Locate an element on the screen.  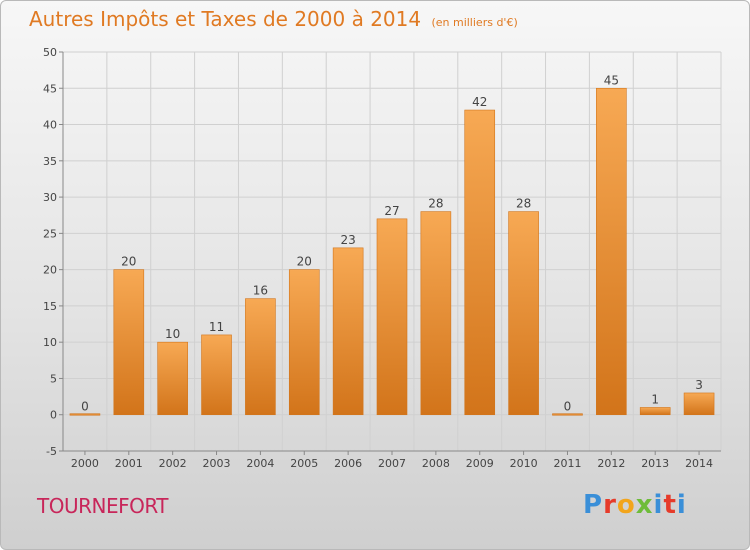
y-tick-label: 45 is located at coordinates (50, 88).